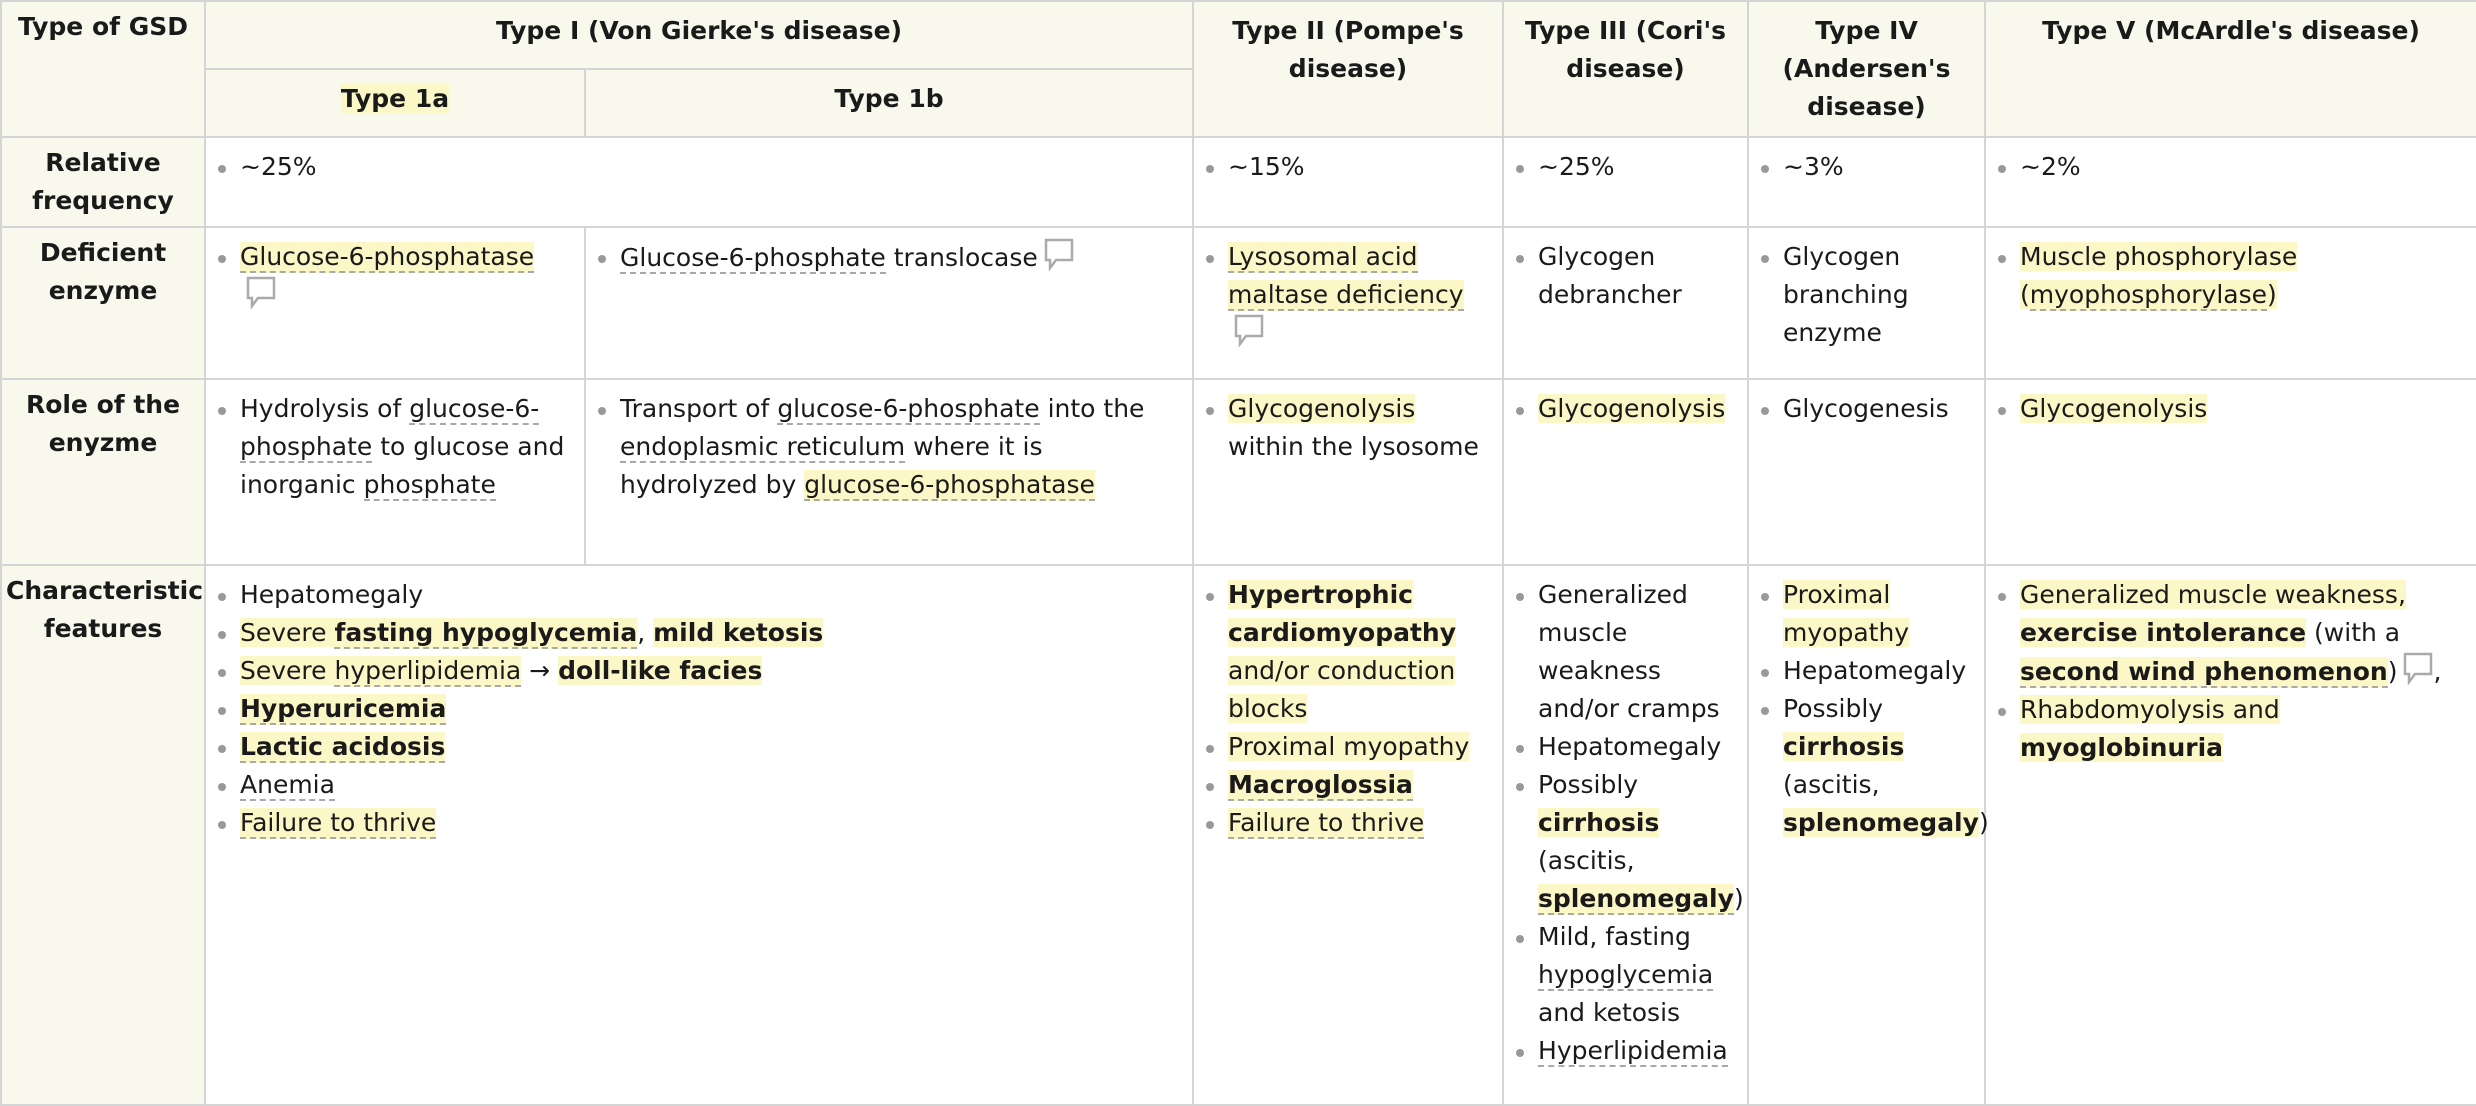 The height and width of the screenshot is (1106, 2476). What do you see at coordinates (660, 670) in the screenshot?
I see `link-doll-like-facies: doll-like facies` at bounding box center [660, 670].